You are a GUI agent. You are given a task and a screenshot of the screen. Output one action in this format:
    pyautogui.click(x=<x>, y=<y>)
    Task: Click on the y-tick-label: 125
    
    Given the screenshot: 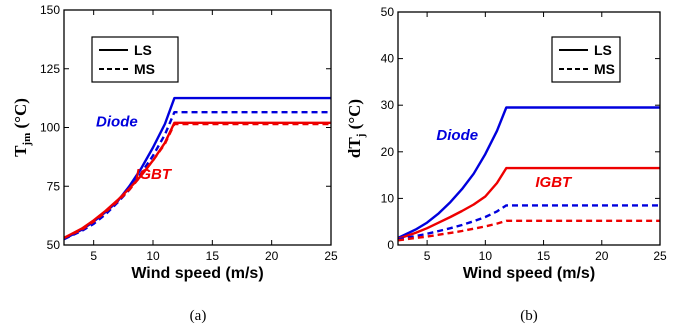 What is the action you would take?
    pyautogui.click(x=50, y=69)
    